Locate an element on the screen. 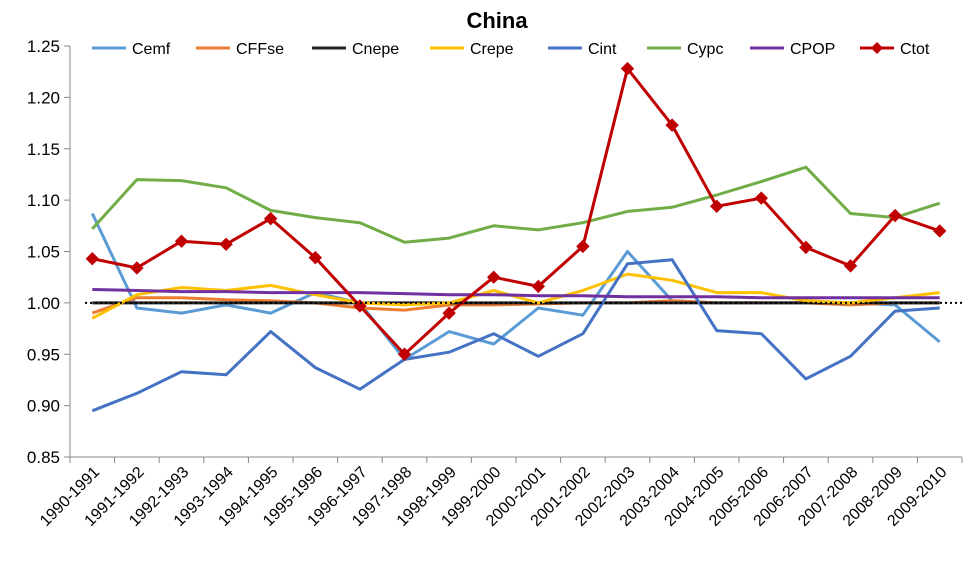 The width and height of the screenshot is (976, 564). legend-label: Cnepe is located at coordinates (375, 49).